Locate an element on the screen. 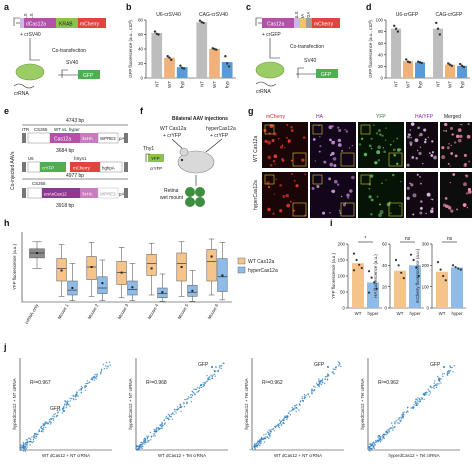  zoom-box is located at coordinates (269, 129).